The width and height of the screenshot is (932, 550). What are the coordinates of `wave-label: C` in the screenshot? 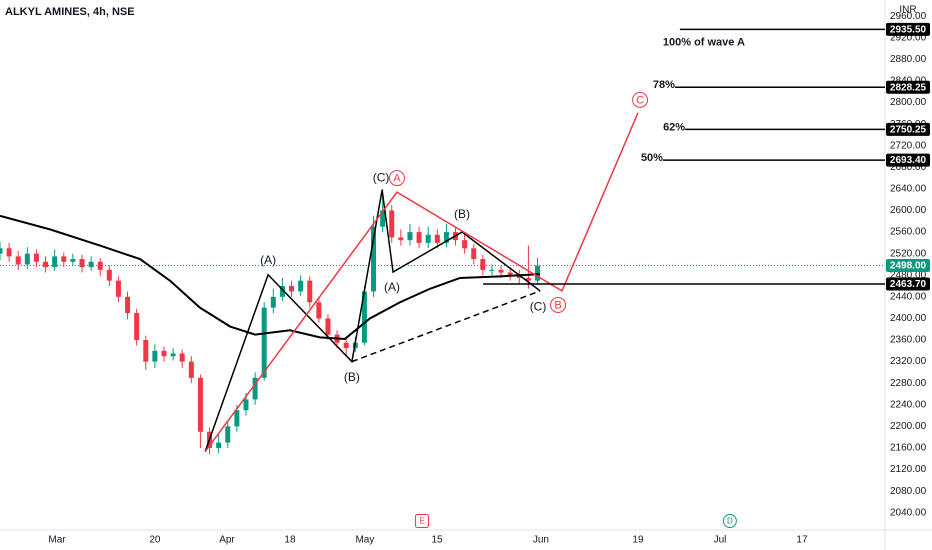 It's located at (640, 100).